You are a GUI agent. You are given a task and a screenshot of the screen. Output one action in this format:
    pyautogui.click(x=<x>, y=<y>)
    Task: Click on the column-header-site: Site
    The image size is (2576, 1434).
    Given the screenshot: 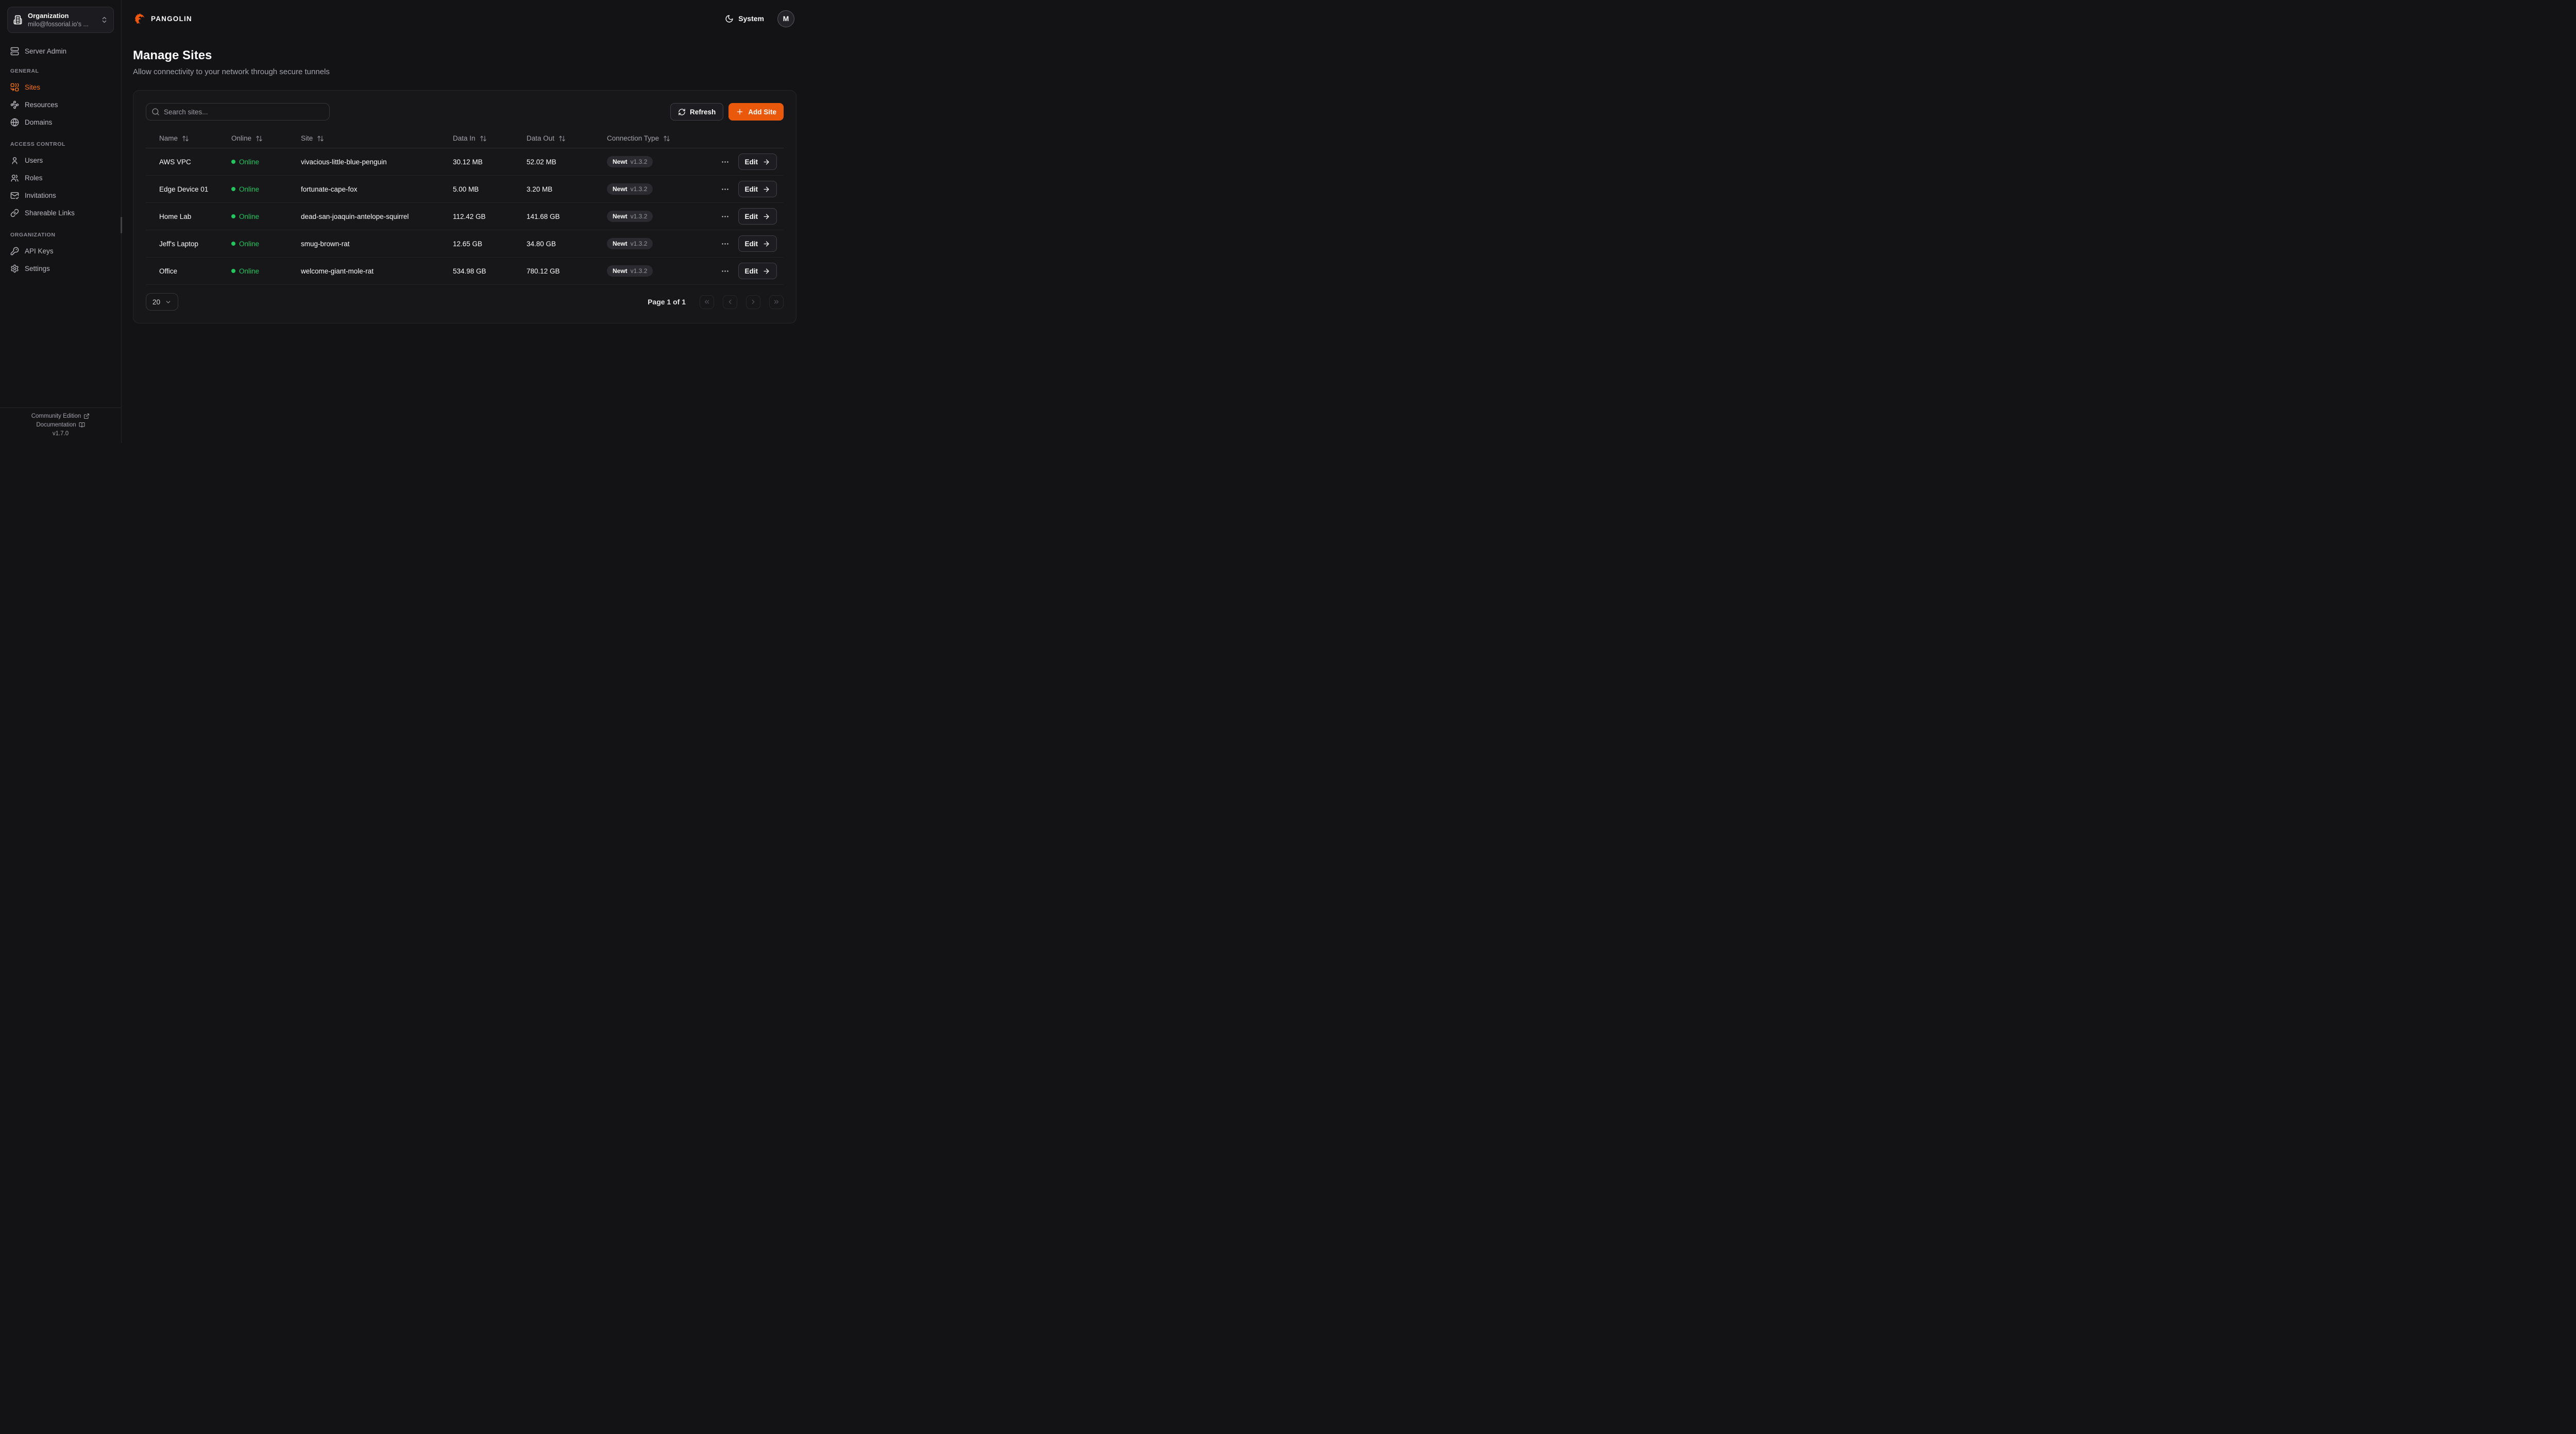 What is the action you would take?
    pyautogui.click(x=369, y=138)
    